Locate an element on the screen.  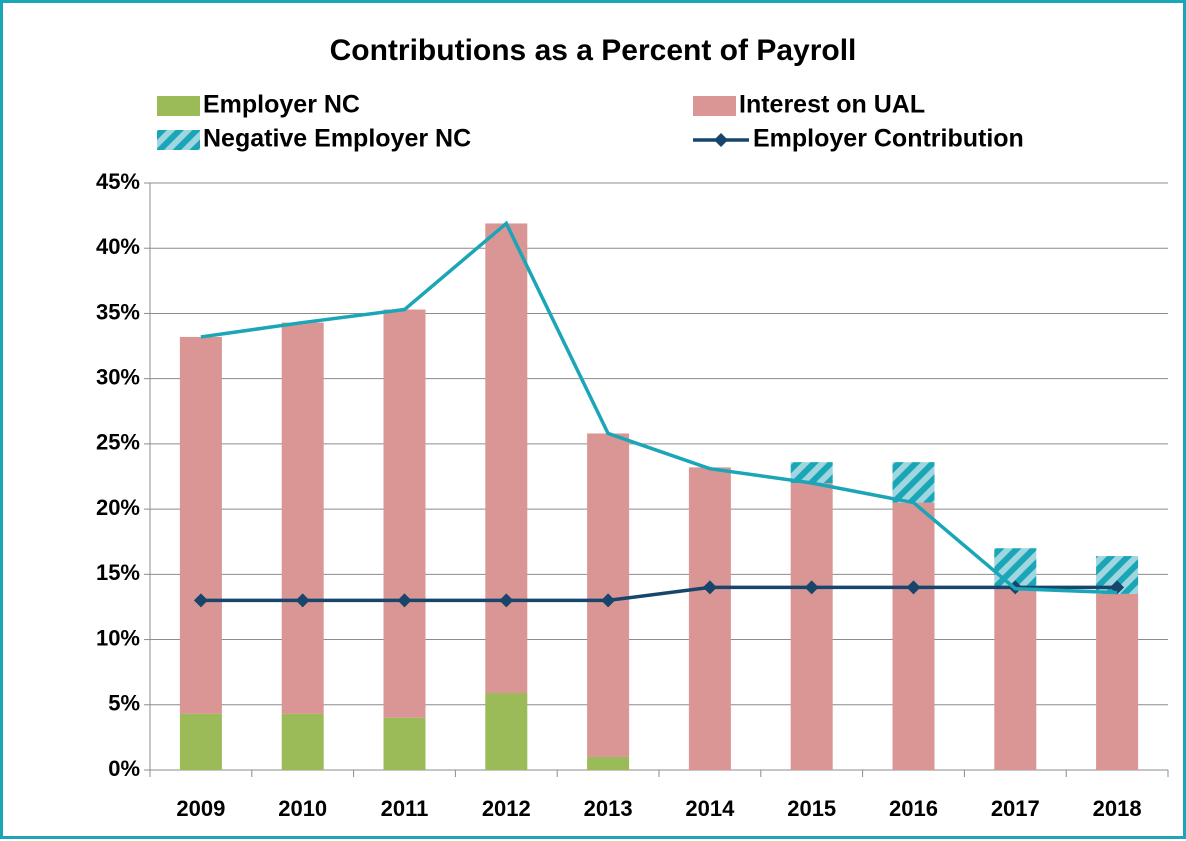
x-tick-label: 2018 is located at coordinates (1117, 808).